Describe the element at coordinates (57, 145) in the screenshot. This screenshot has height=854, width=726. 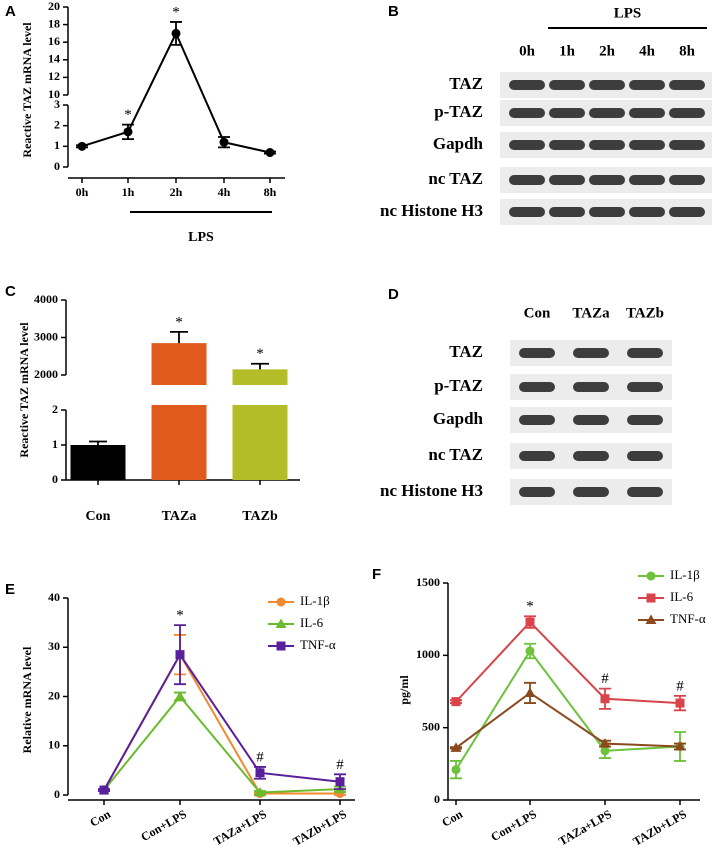
I see `y-tick-label: 1` at that location.